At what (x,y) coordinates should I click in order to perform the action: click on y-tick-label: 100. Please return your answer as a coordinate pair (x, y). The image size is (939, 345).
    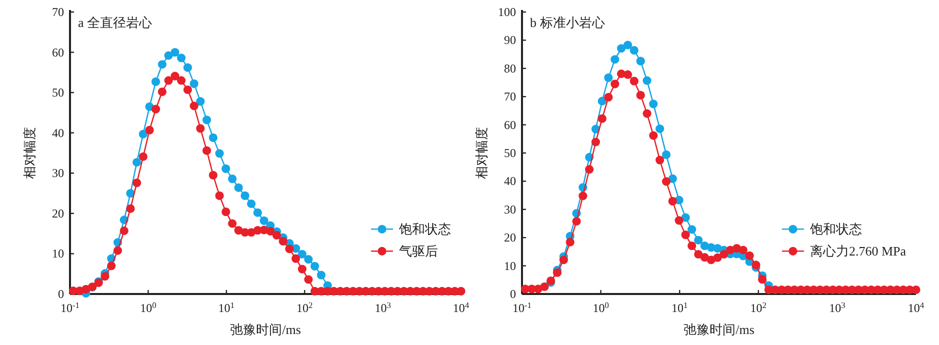
    Looking at the image, I should click on (507, 12).